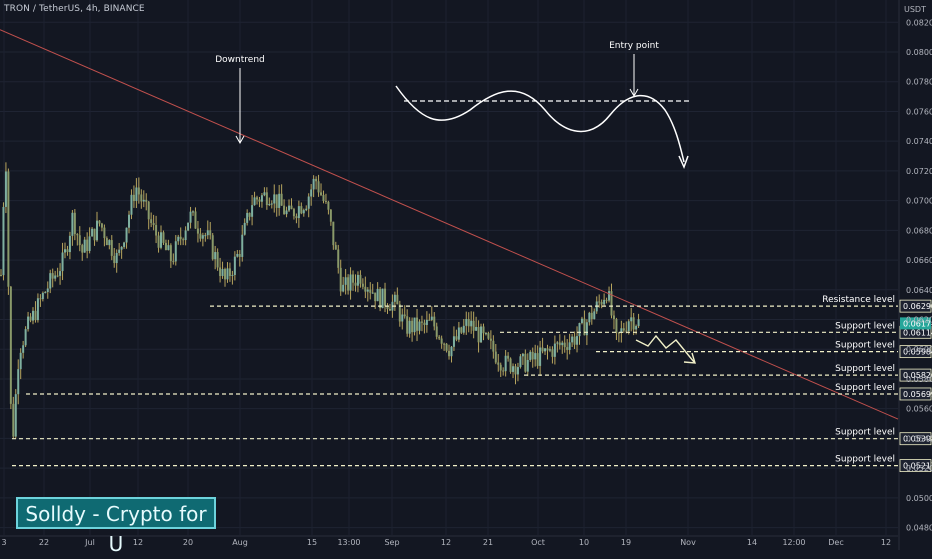  Describe the element at coordinates (240, 60) in the screenshot. I see `downtrend-annotation: Downtrend` at that location.